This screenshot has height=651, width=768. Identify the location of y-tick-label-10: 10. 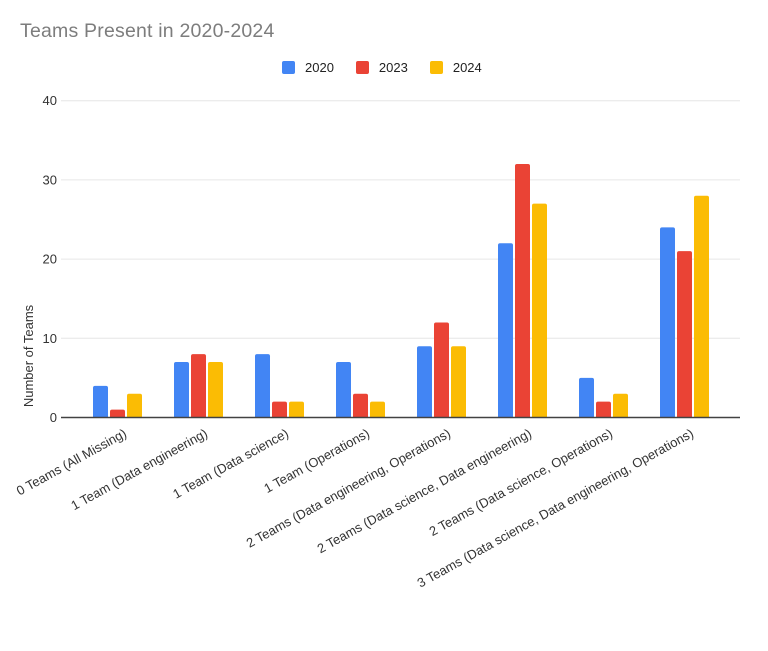
(50, 338).